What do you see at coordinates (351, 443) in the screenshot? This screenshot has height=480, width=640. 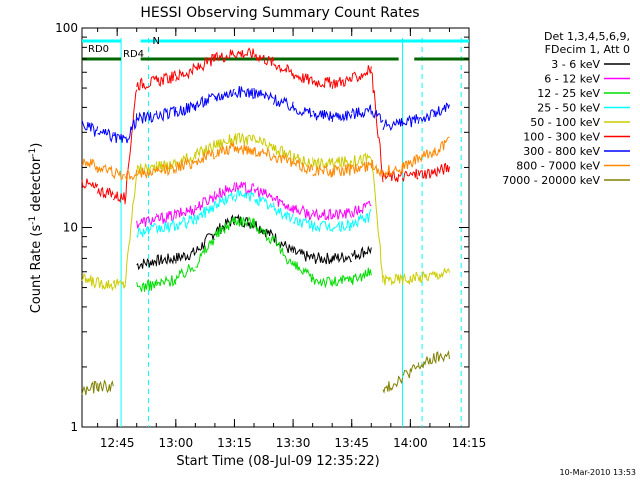 I see `x-tick-label-4: 13:45` at bounding box center [351, 443].